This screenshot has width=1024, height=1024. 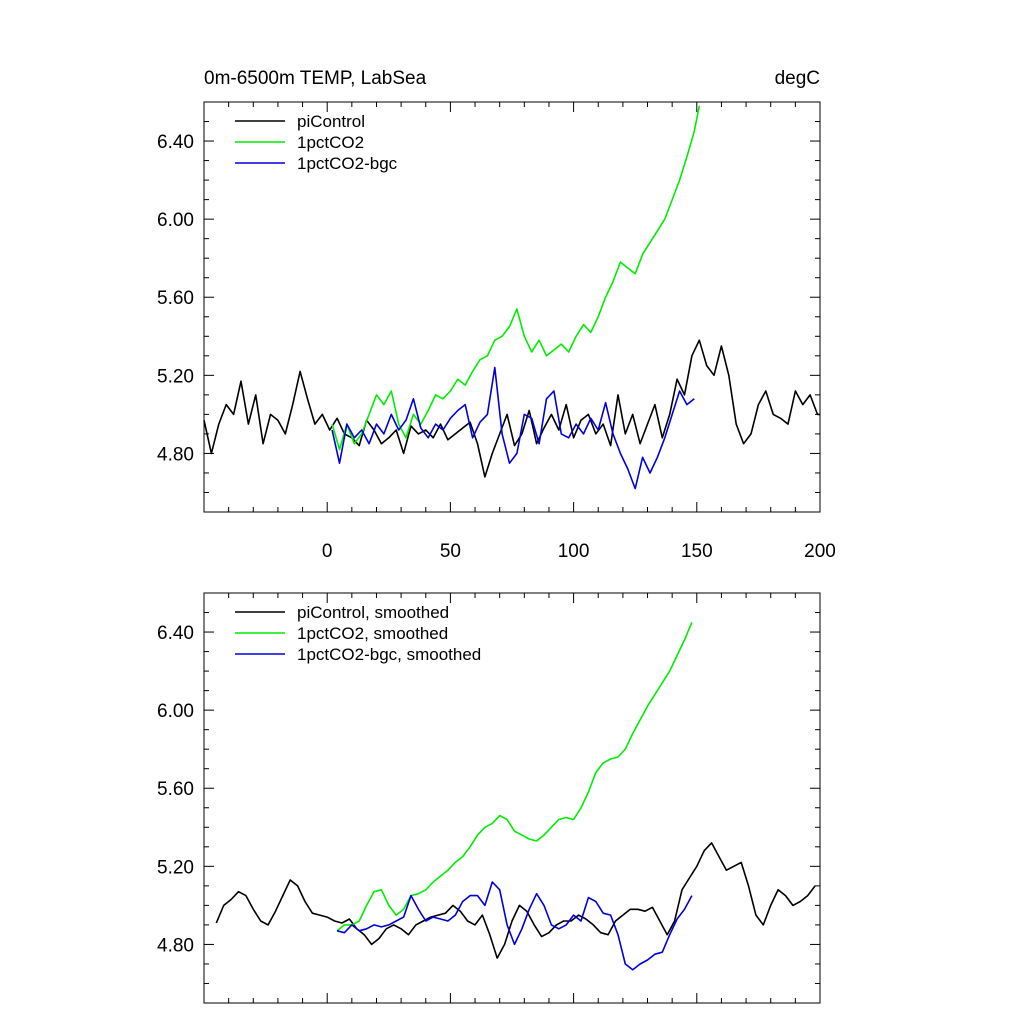 I want to click on x-tick-label: 150, so click(x=697, y=551).